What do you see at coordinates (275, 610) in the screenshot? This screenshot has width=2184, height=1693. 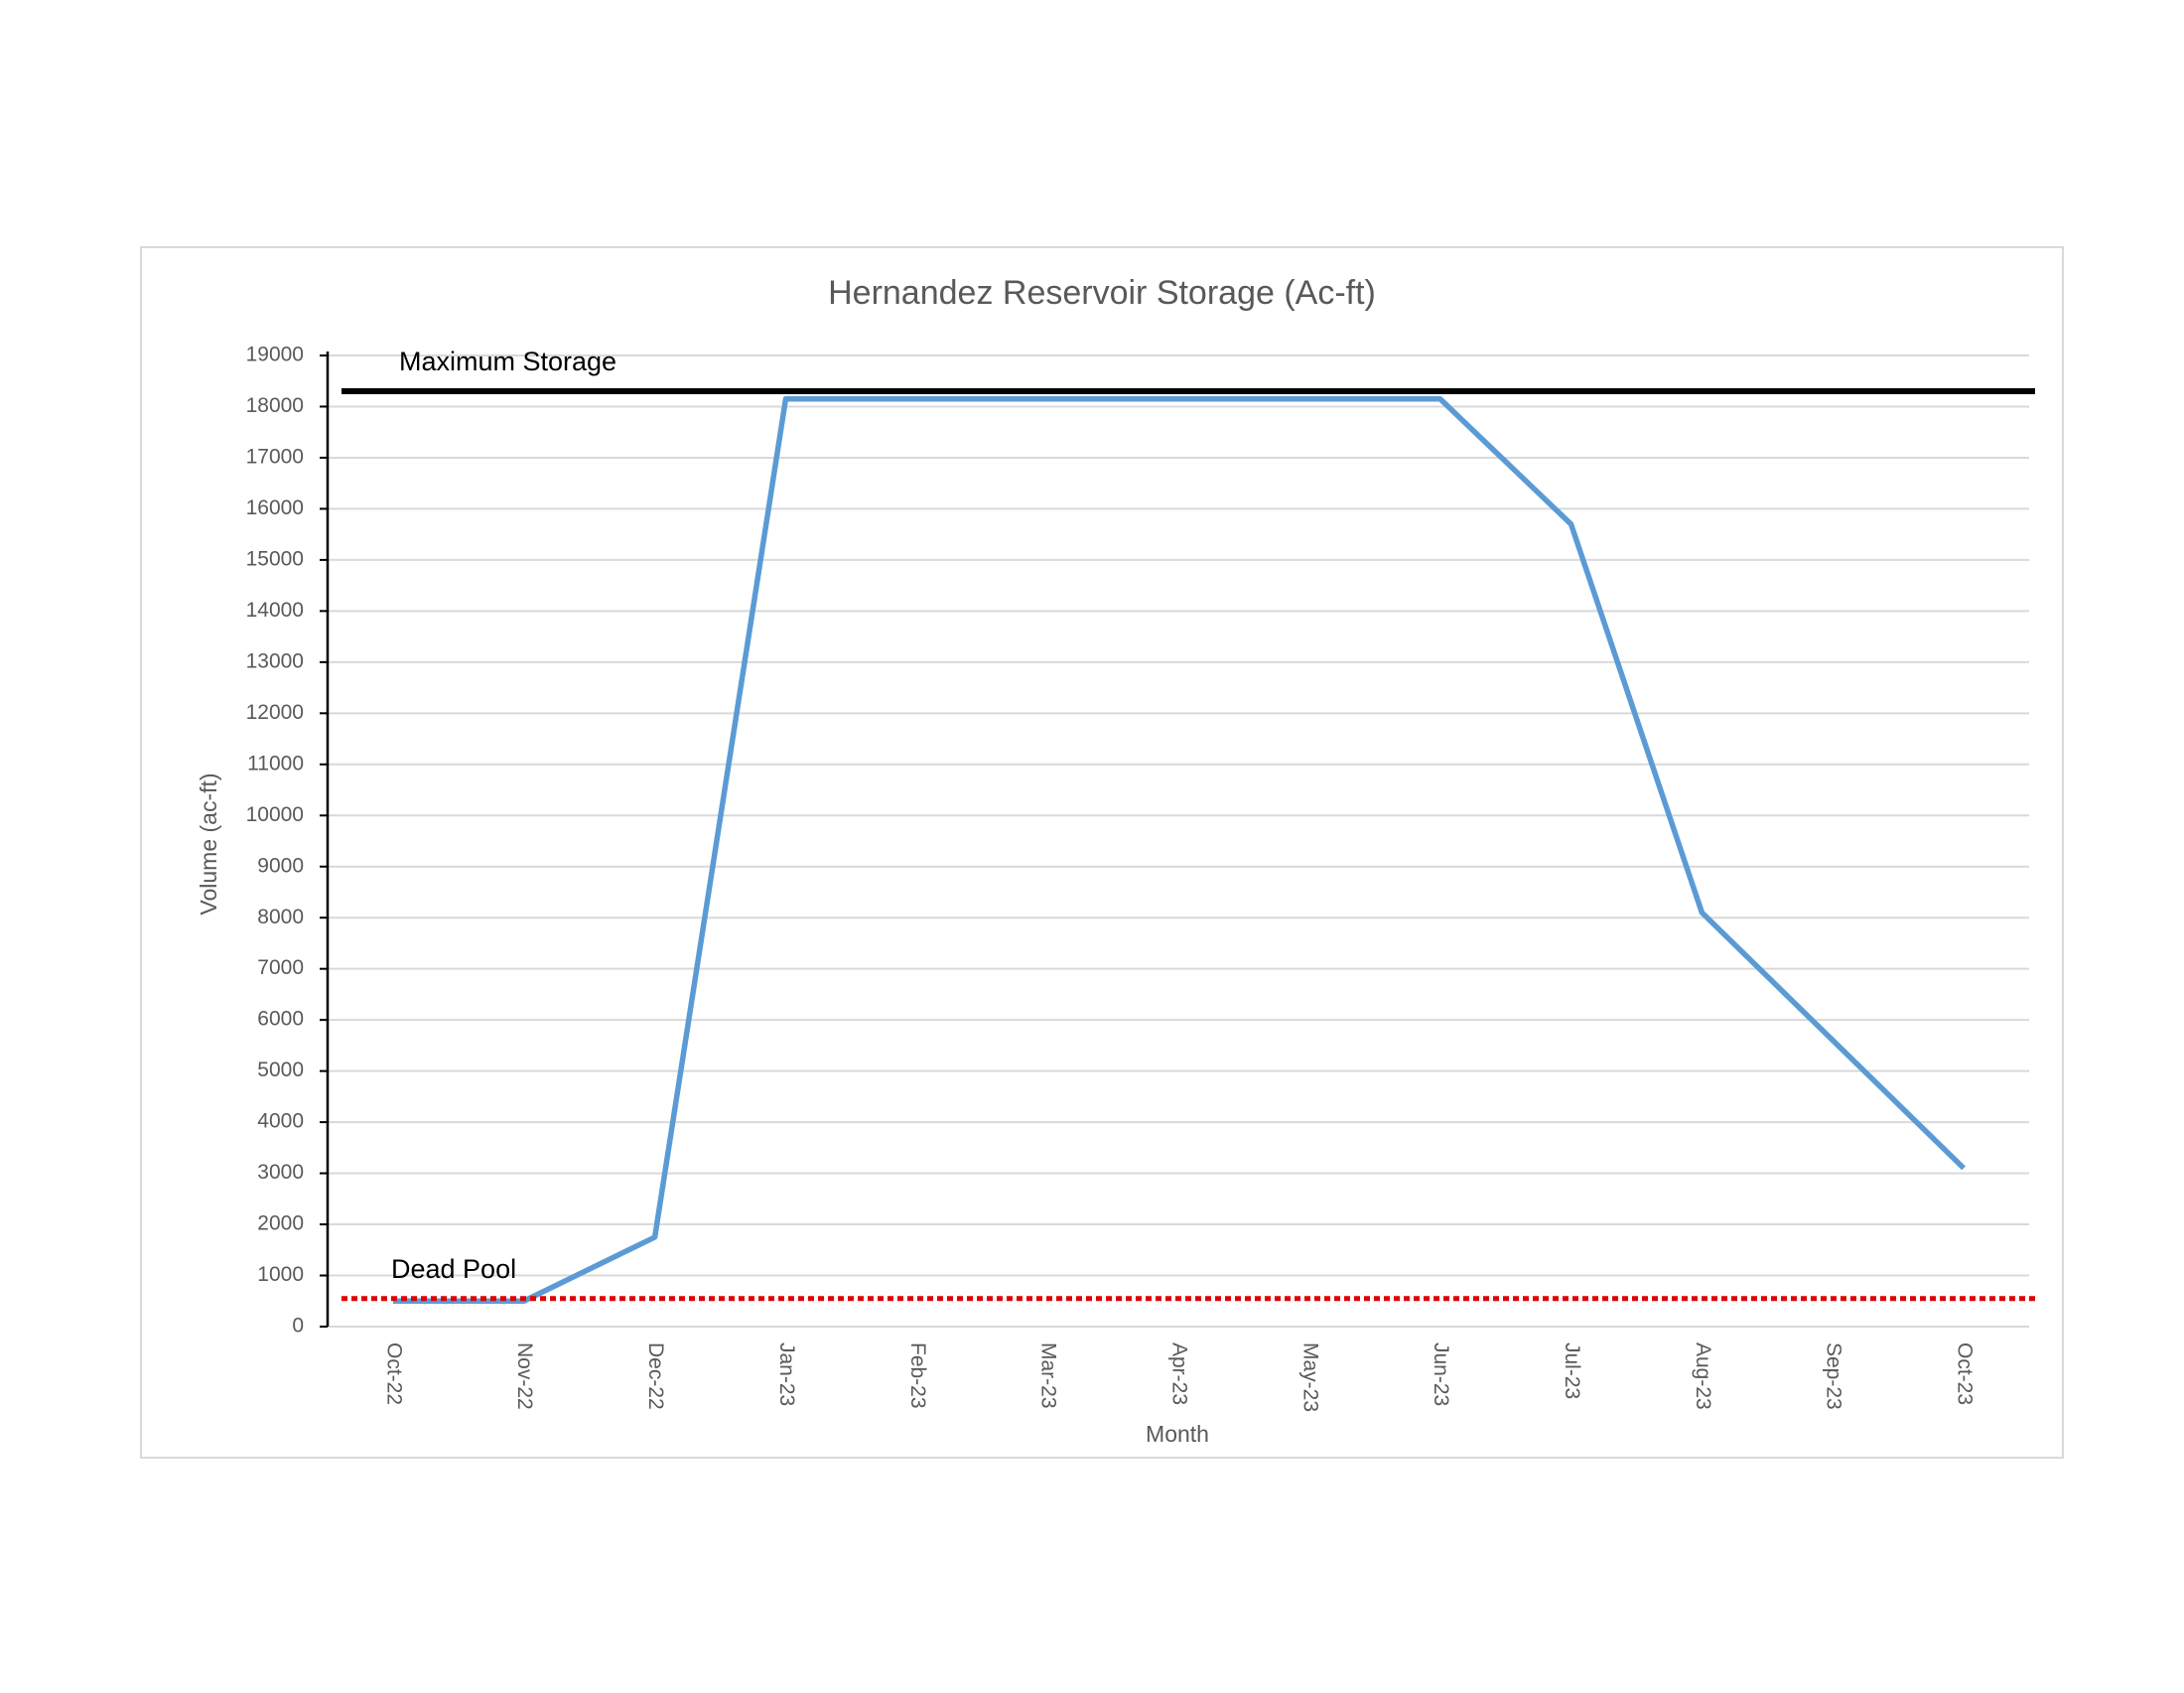 I see `y-tick-label: 14000` at bounding box center [275, 610].